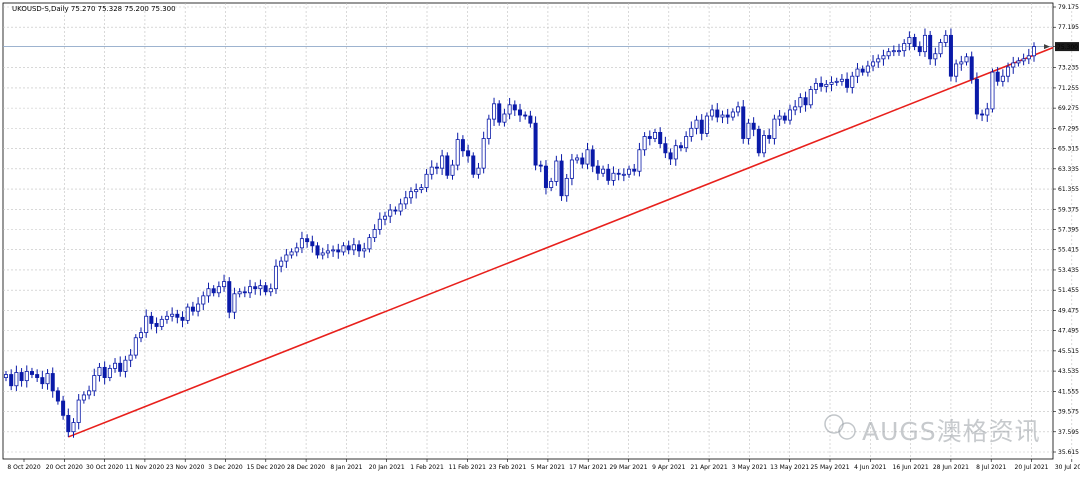 This screenshot has height=480, width=1080. I want to click on x-tick-label: 23 Nov 2020, so click(185, 467).